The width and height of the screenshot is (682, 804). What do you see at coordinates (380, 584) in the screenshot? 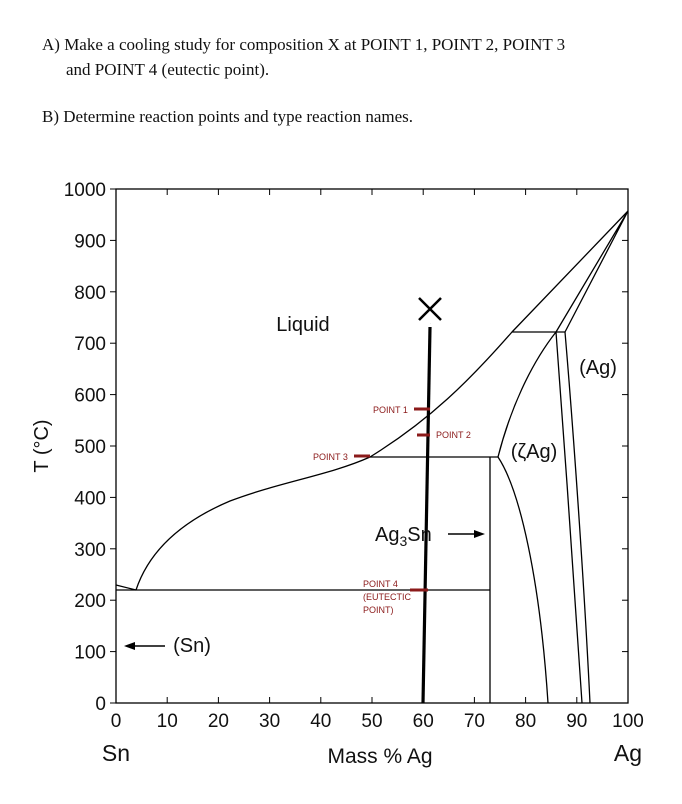
I see `point-label: POINT 4` at bounding box center [380, 584].